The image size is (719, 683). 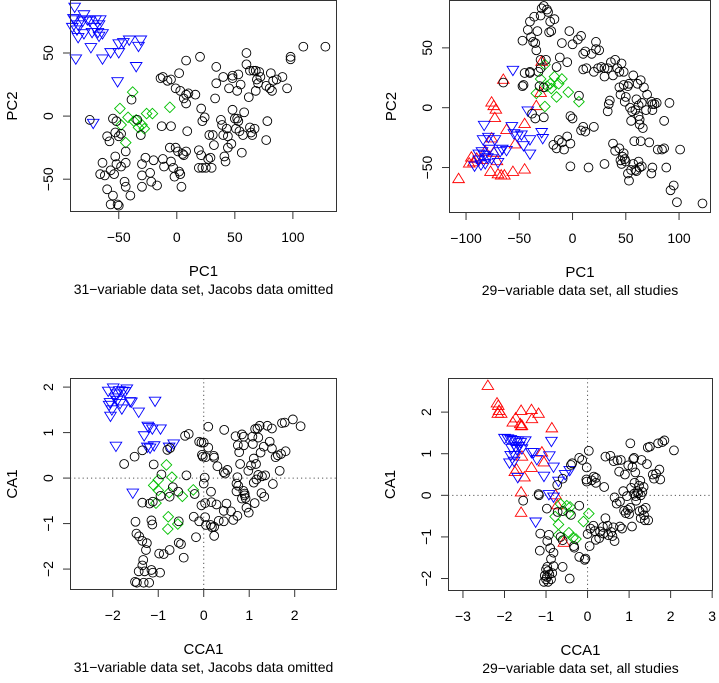 What do you see at coordinates (48, 523) in the screenshot?
I see `y-tick-label: −1` at bounding box center [48, 523].